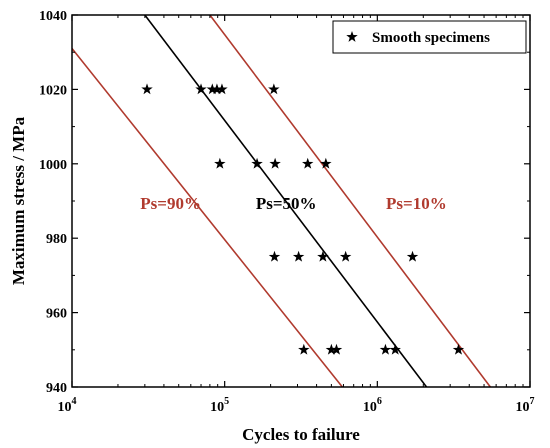 Image resolution: width=550 pixels, height=448 pixels. Describe the element at coordinates (74, 401) in the screenshot. I see `x-tick-exponent: 4` at that location.